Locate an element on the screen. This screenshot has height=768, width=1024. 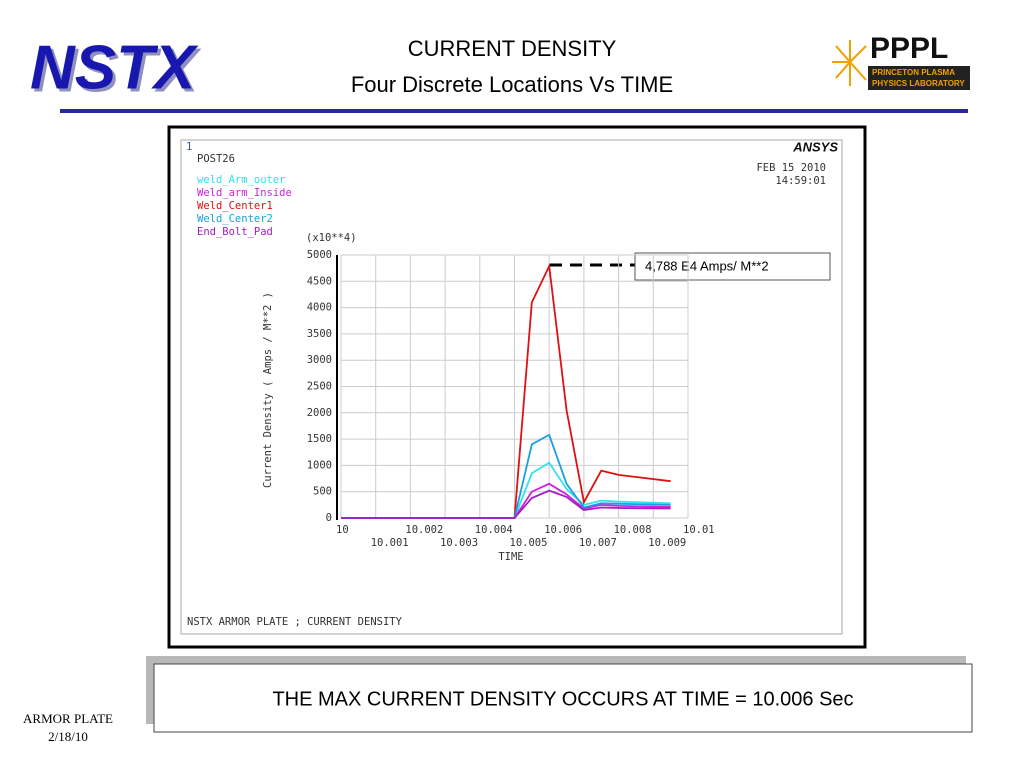
y-multiplier: (x10**4) is located at coordinates (331, 238).